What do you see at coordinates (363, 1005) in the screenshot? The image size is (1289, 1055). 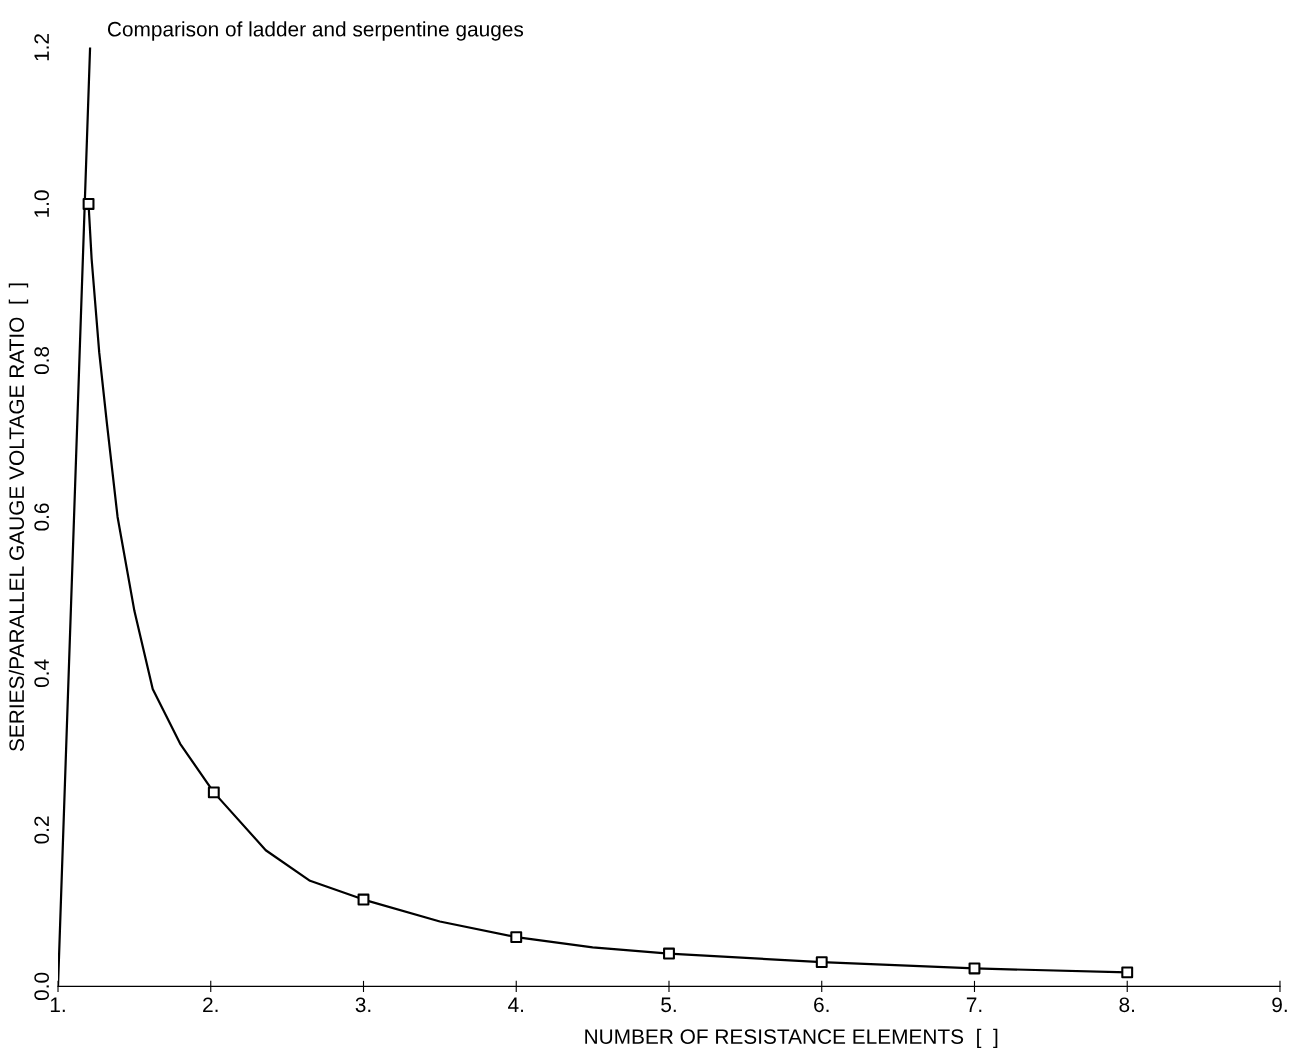 I see `x-tick-label: 3.` at bounding box center [363, 1005].